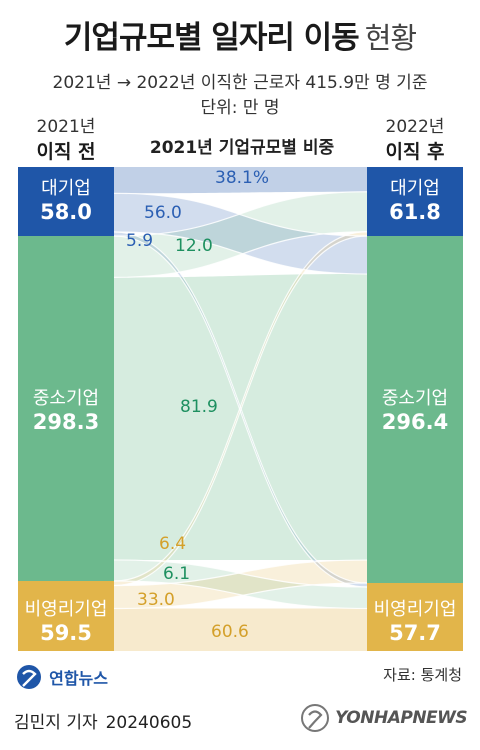  Describe the element at coordinates (401, 718) in the screenshot. I see `watermark-text: YONHAPNEWS` at that location.